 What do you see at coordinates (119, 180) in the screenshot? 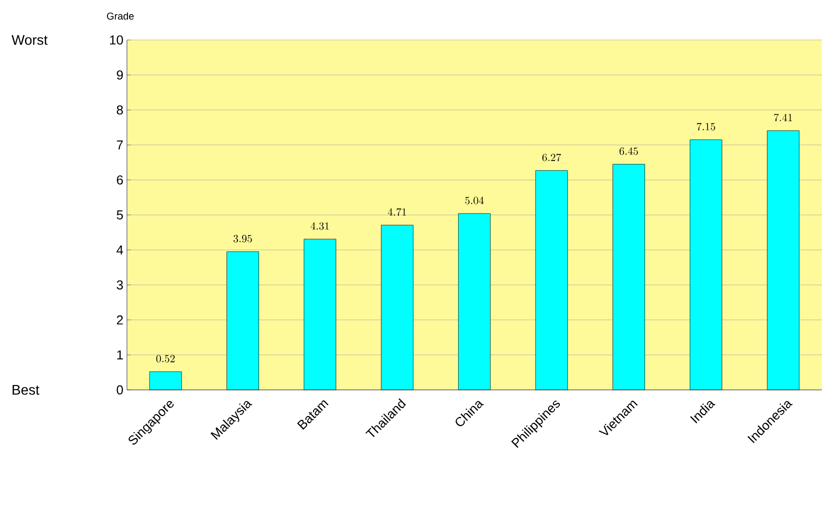
I see `y-tick-label: 6` at bounding box center [119, 180].